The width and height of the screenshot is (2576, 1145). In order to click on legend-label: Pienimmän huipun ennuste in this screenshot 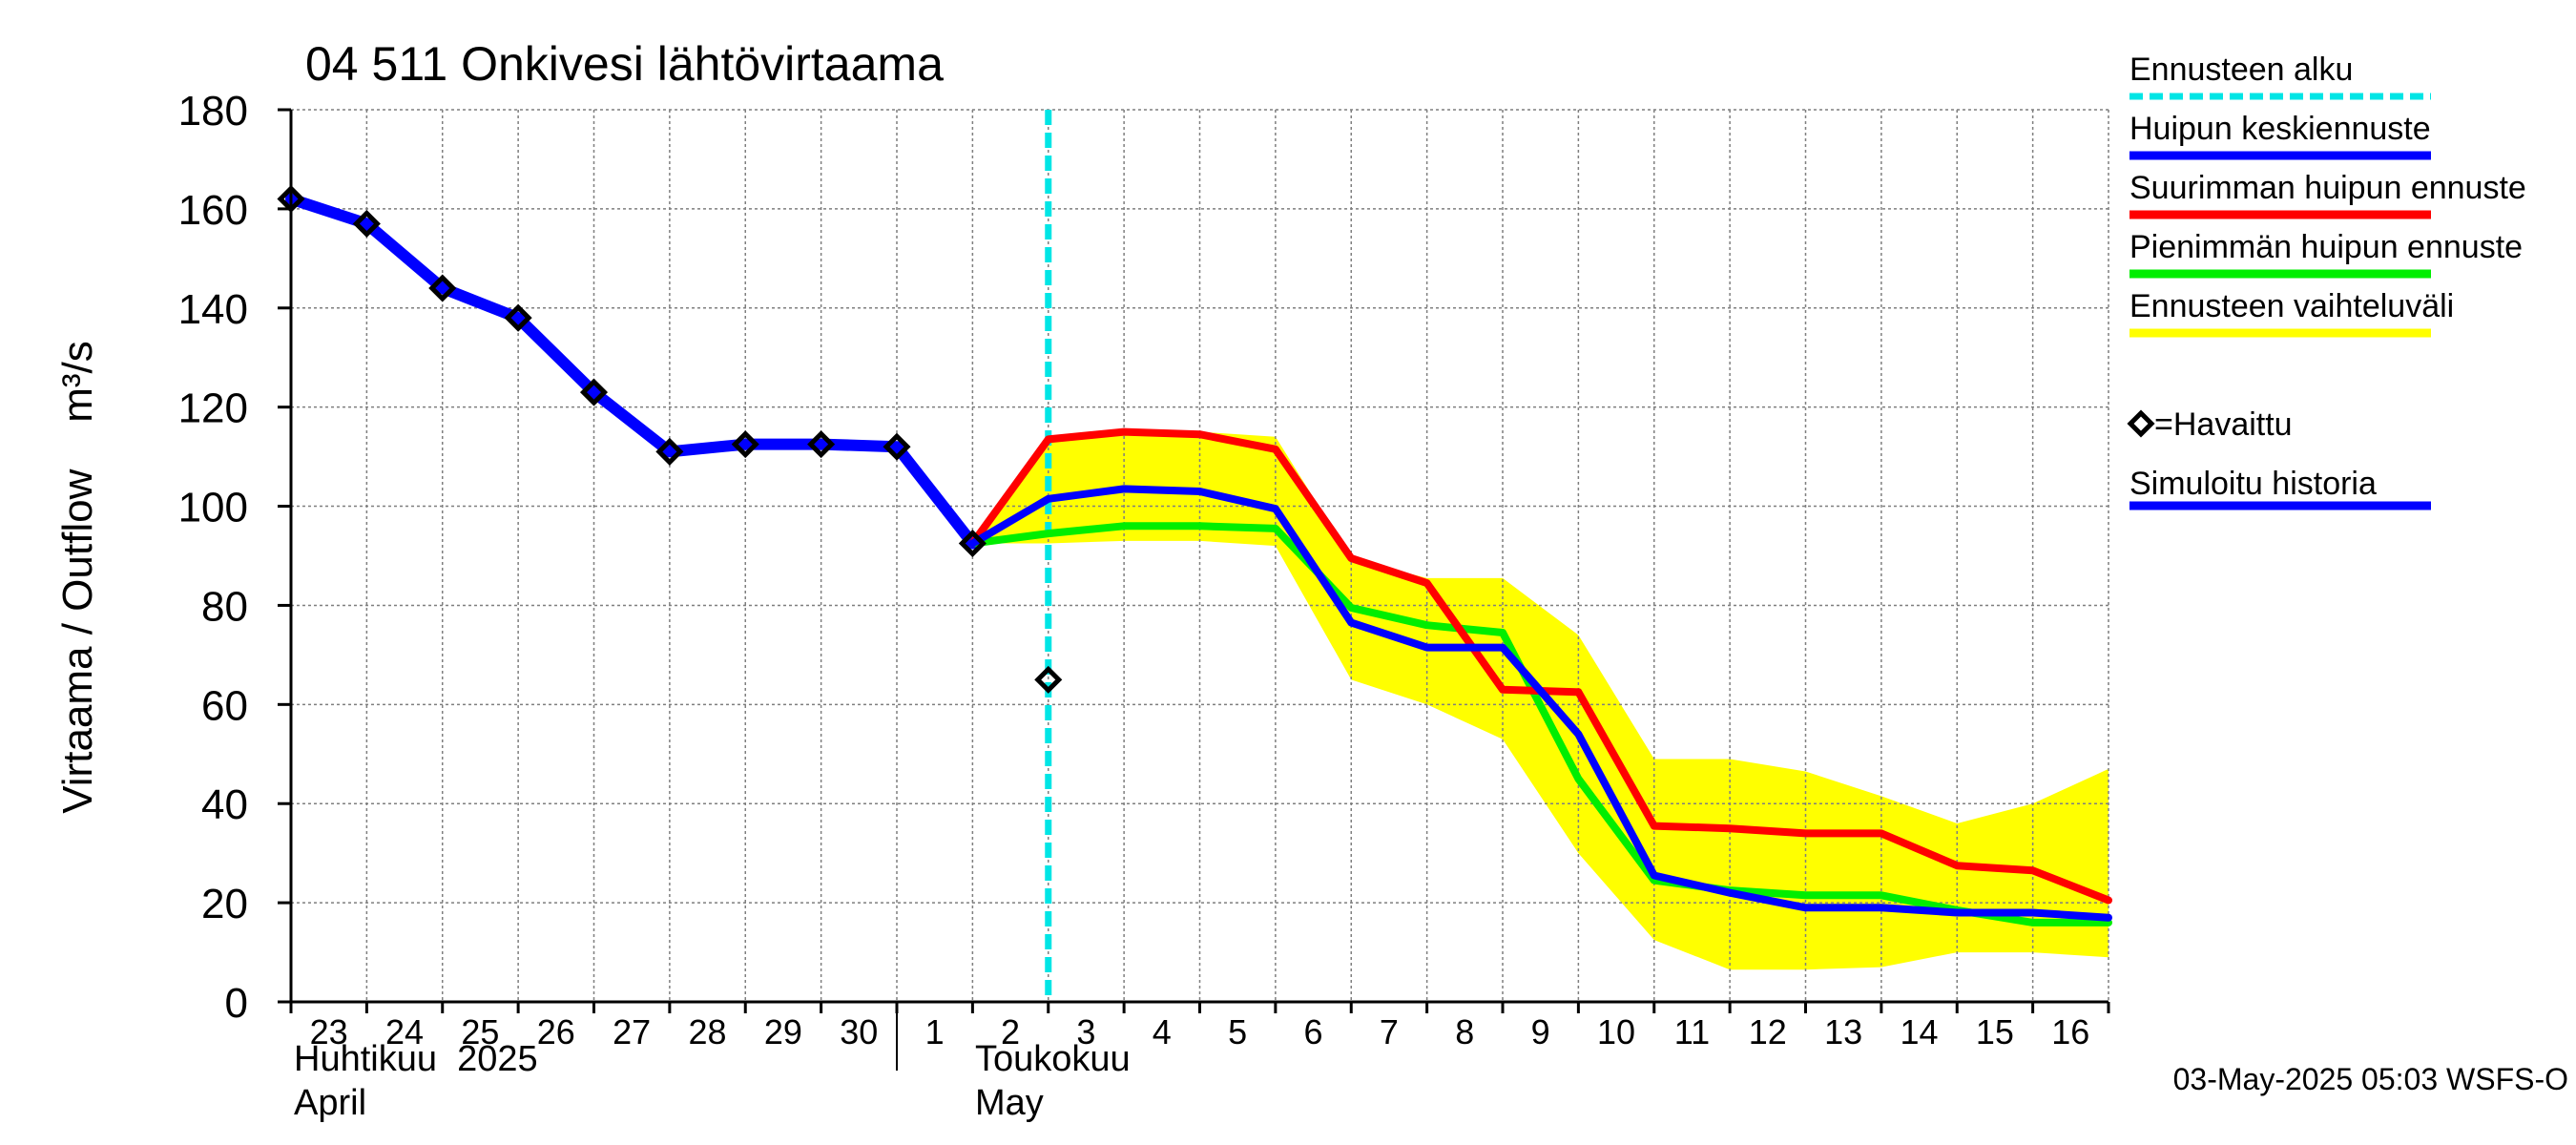, I will do `click(2326, 247)`.